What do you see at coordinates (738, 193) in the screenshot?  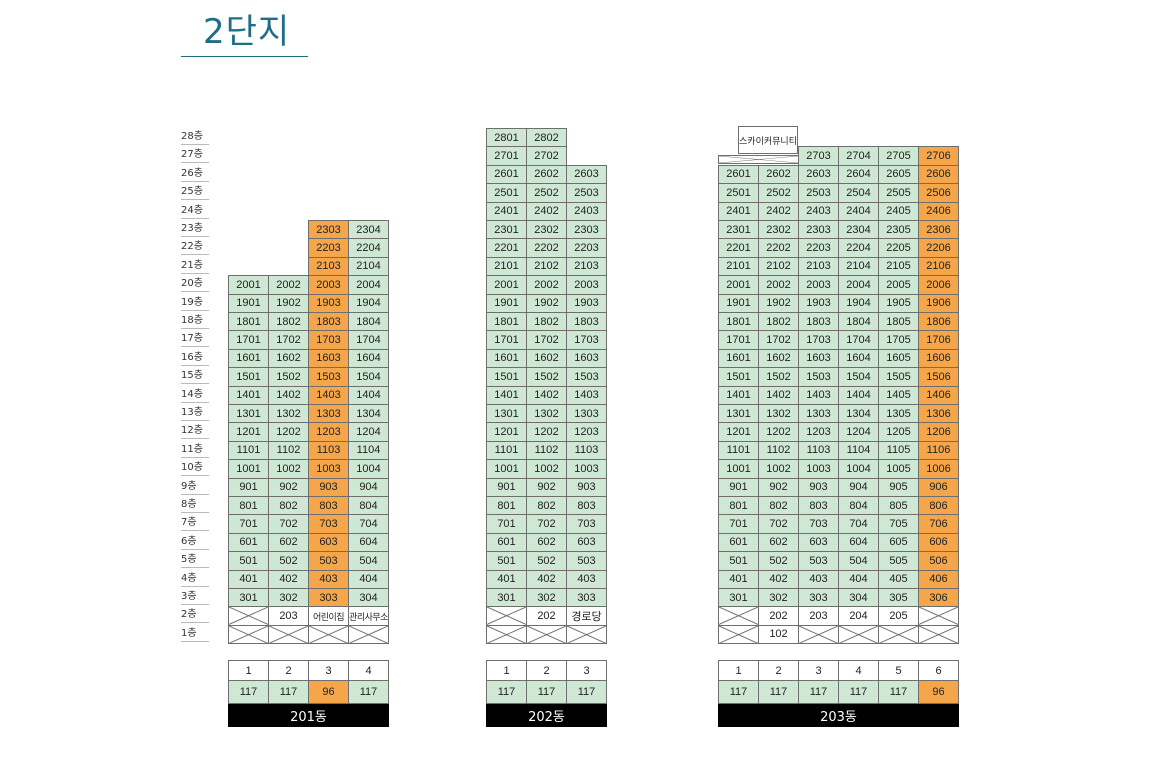 I see `unit-cell: 2501` at bounding box center [738, 193].